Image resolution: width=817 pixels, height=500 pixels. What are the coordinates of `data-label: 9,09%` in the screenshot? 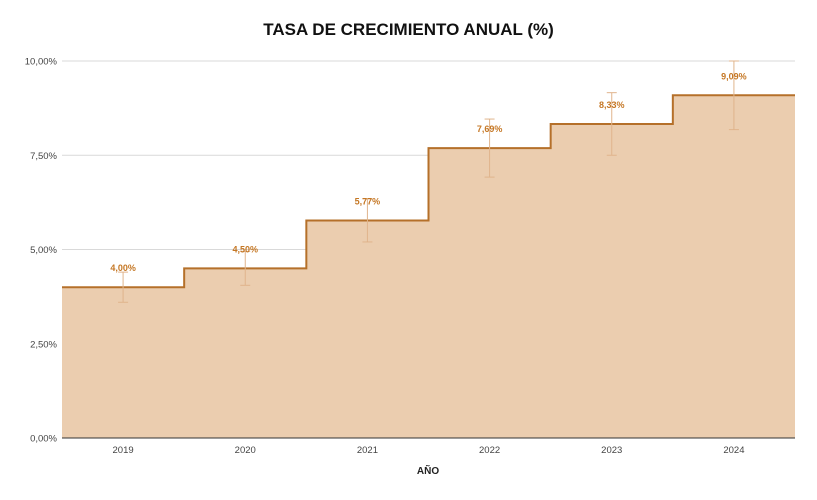 It's located at (734, 76).